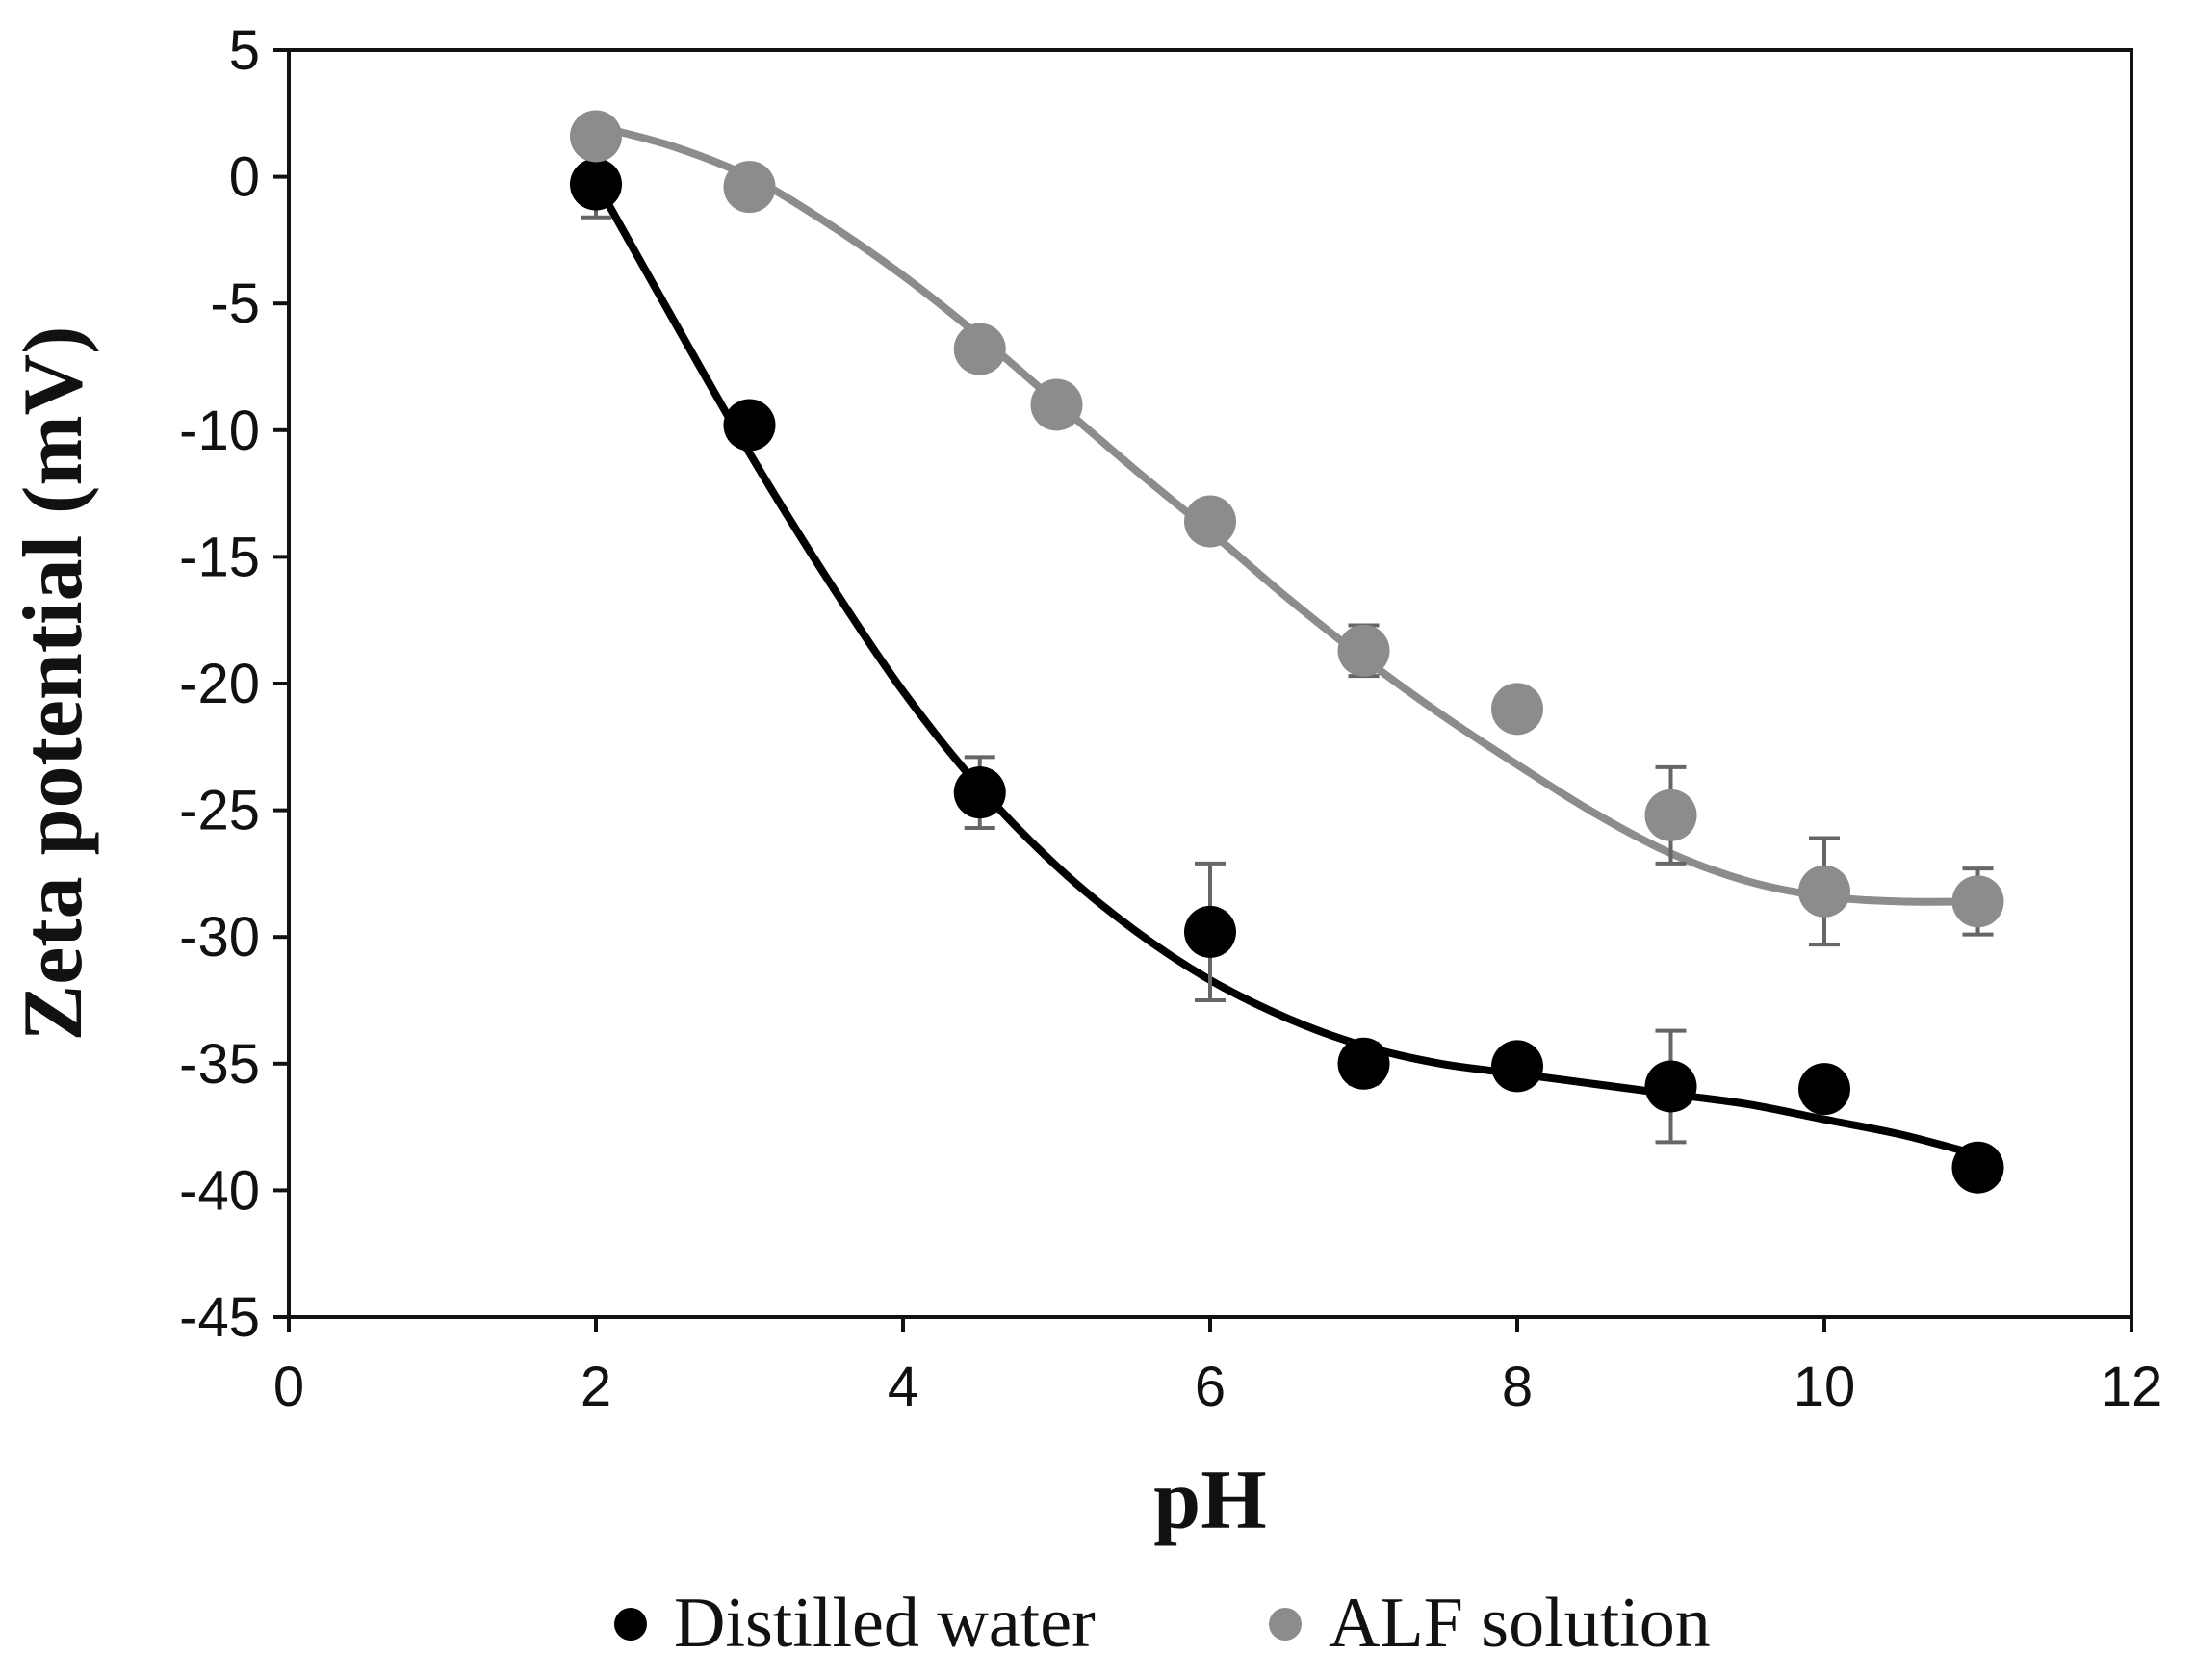  Describe the element at coordinates (1211, 1387) in the screenshot. I see `x-tick-label: 6` at that location.